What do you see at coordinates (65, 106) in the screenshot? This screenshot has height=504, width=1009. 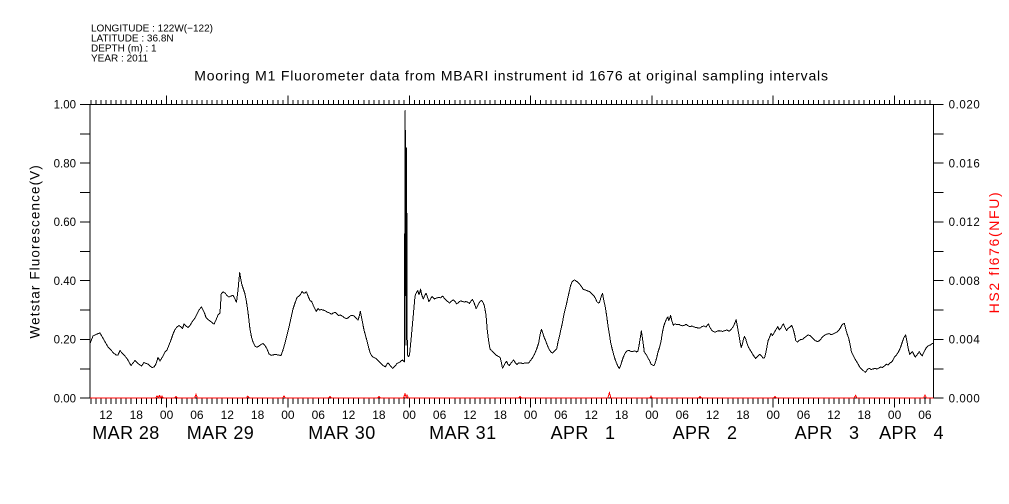 I see `svg-text: 1.00` at bounding box center [65, 106].